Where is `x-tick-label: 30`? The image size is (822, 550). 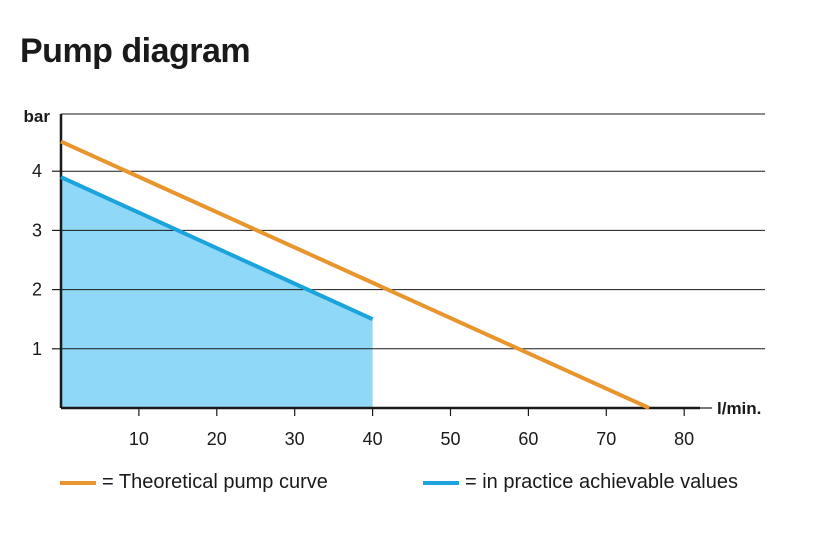
x-tick-label: 30 is located at coordinates (295, 439).